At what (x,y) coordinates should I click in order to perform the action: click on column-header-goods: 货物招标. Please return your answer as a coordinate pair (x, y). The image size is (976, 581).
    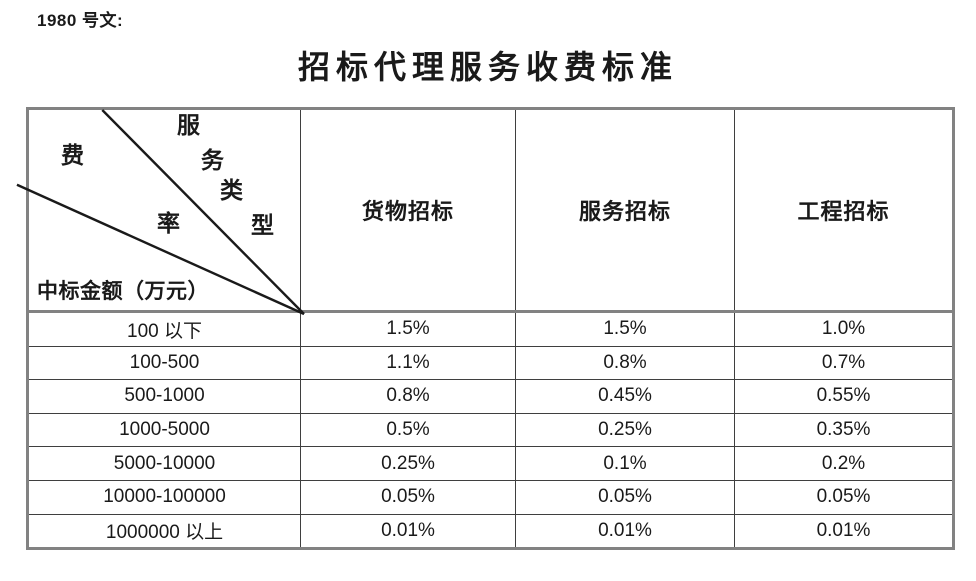
    Looking at the image, I should click on (408, 210).